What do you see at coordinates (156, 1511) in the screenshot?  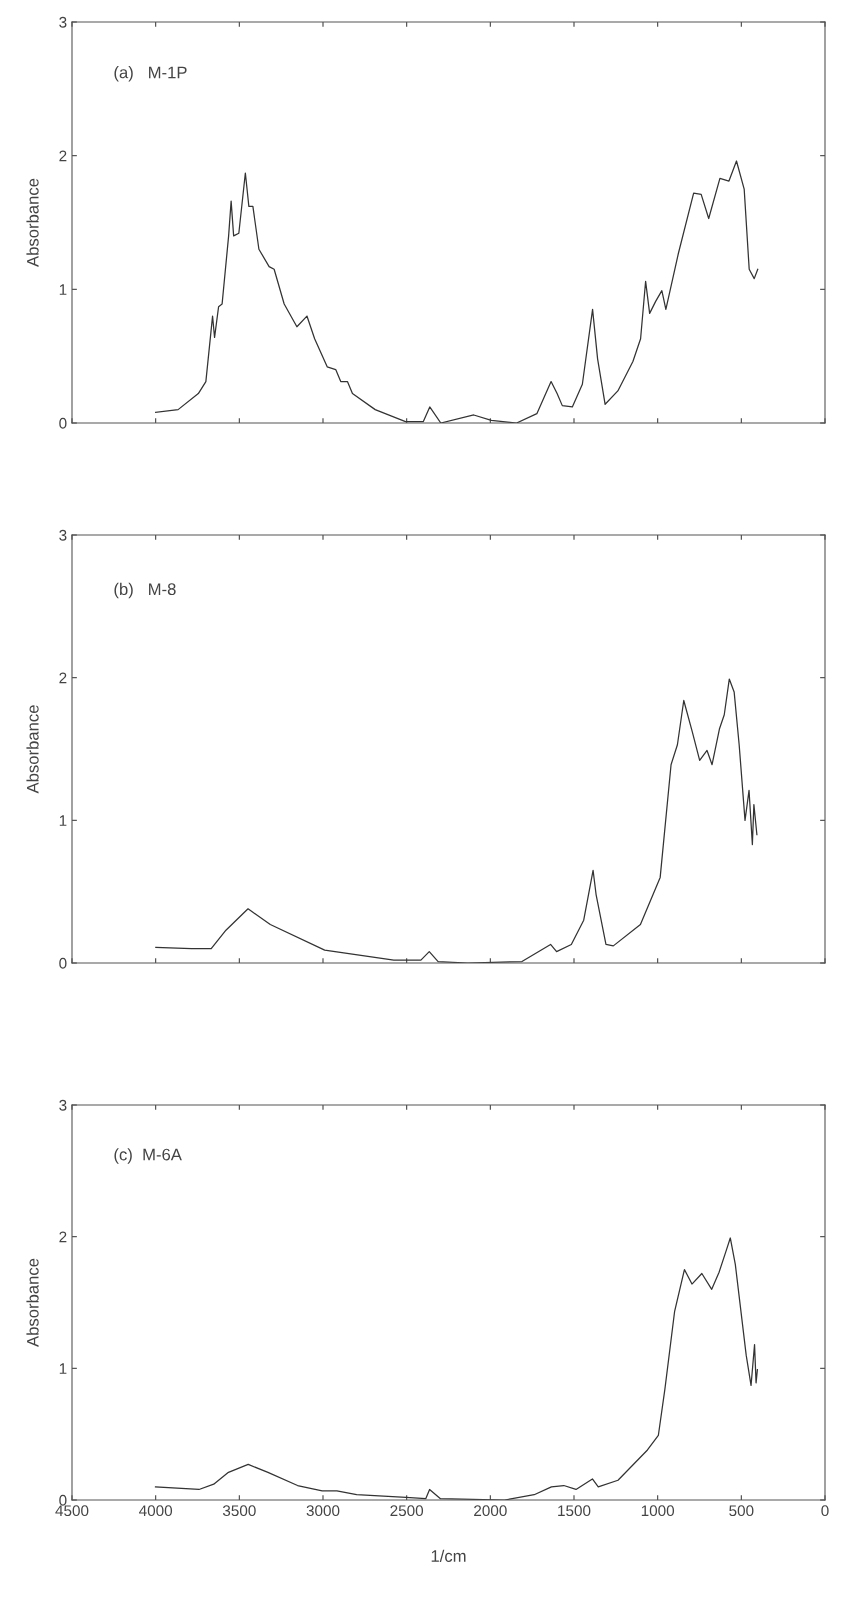 I see `x-tick-label: 4000` at bounding box center [156, 1511].